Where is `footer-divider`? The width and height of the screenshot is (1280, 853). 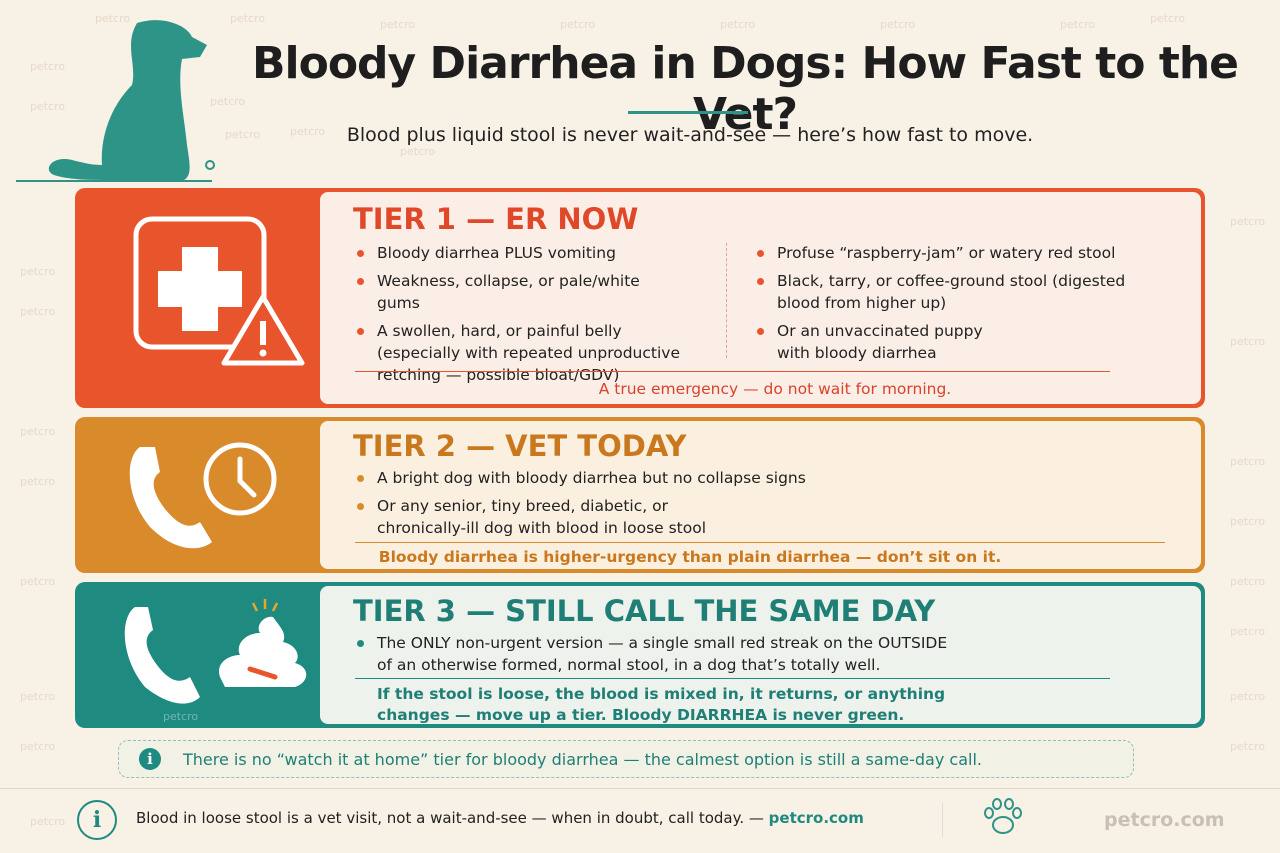 footer-divider is located at coordinates (942, 820).